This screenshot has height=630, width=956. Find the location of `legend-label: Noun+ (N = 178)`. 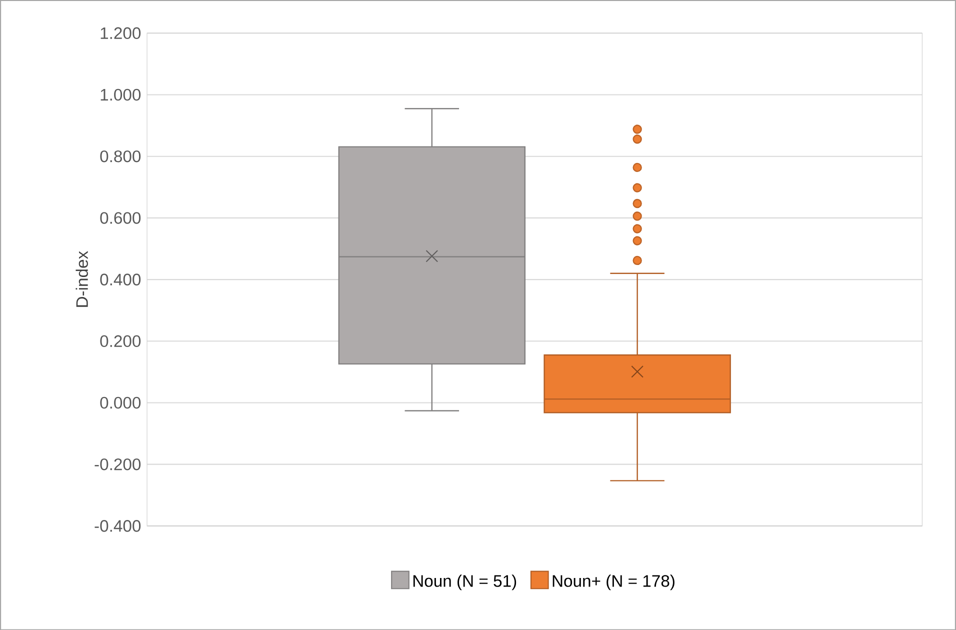

legend-label: Noun+ (N = 178) is located at coordinates (613, 582).